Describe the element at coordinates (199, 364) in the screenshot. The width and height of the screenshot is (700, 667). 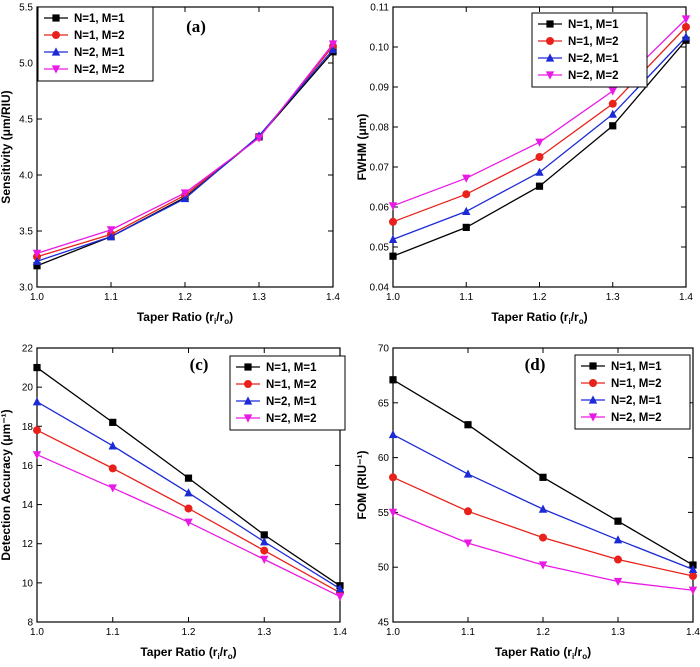
I see `panel-label: (c)` at that location.